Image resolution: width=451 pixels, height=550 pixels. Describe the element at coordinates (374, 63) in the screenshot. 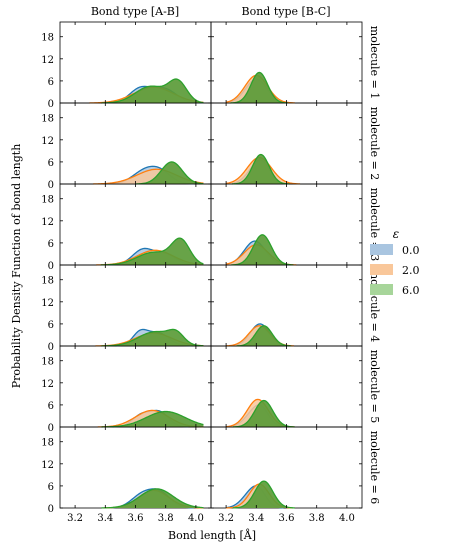

I see `row-label-molecule-1: molecule = 1` at that location.